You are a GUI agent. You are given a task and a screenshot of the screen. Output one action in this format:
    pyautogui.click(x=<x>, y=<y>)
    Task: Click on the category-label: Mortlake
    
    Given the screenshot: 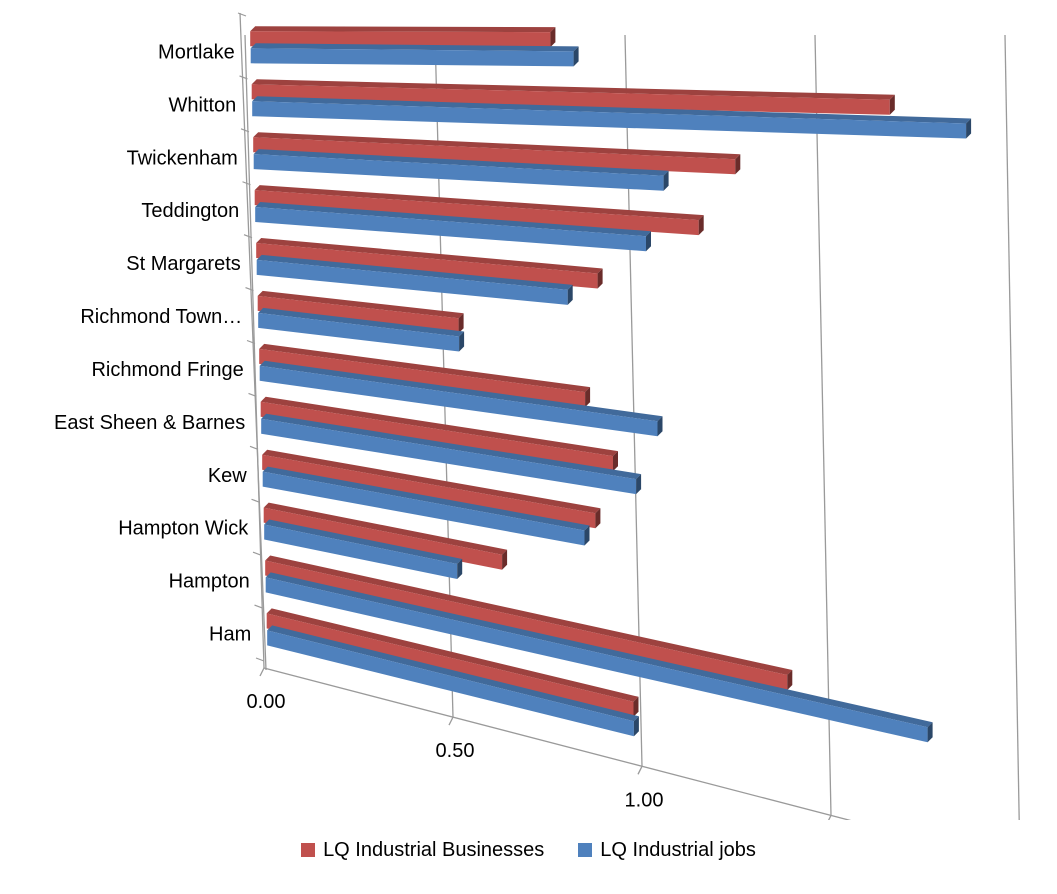 What is the action you would take?
    pyautogui.click(x=196, y=52)
    